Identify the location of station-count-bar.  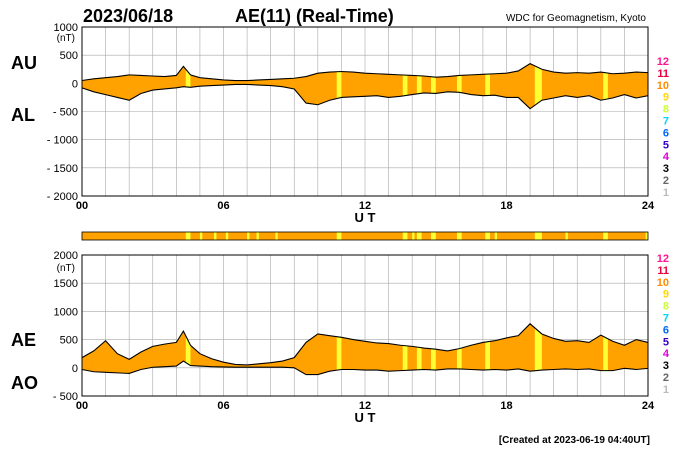
(365, 236).